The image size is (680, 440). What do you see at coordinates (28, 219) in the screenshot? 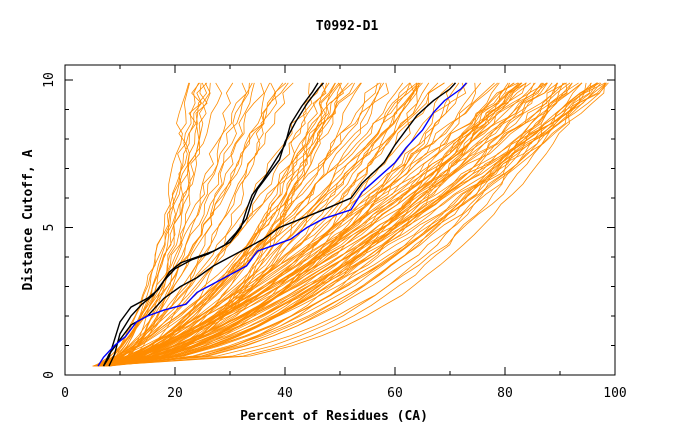
I see `y-axis-label: Distance Cutoff, A` at bounding box center [28, 219].